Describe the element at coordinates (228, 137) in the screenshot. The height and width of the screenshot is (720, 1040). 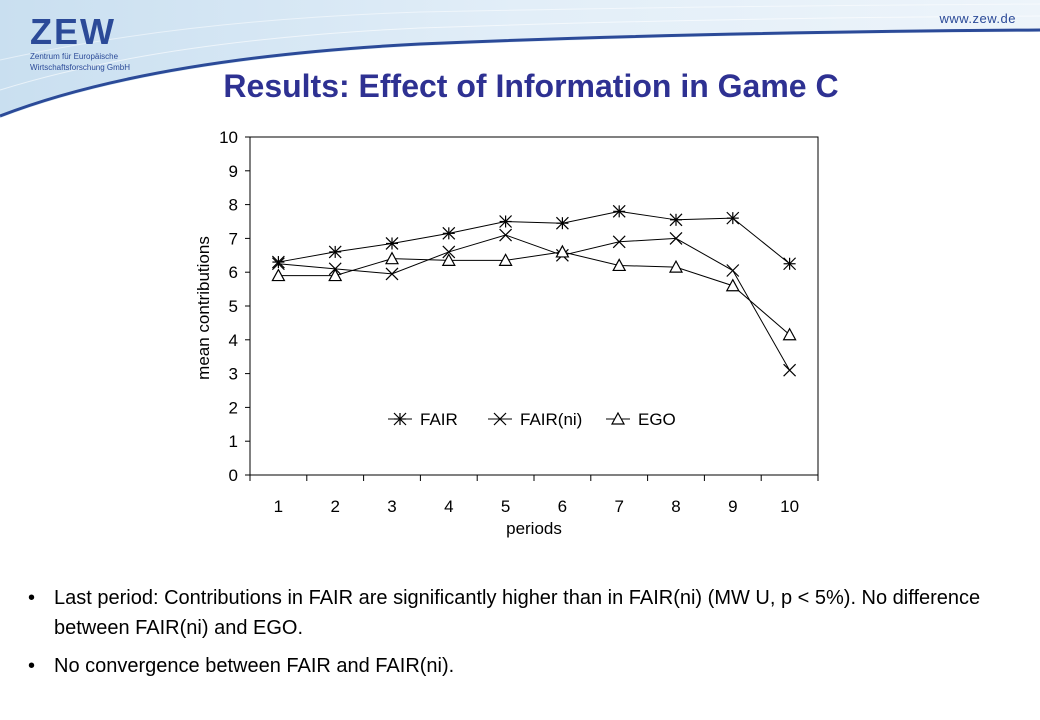
I see `y-tick-label: 10` at that location.